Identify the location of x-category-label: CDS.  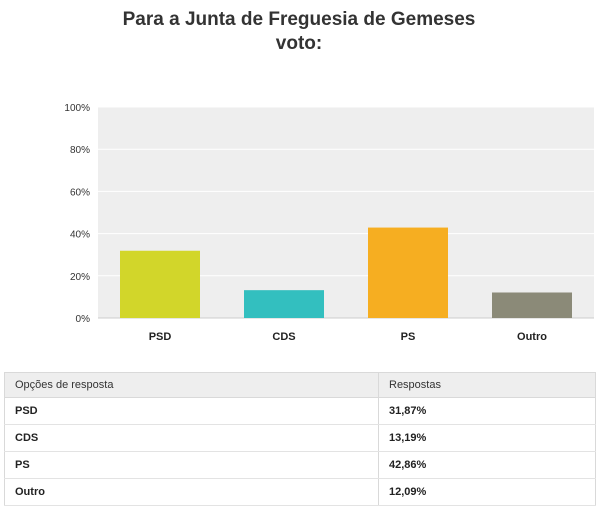
(283, 337).